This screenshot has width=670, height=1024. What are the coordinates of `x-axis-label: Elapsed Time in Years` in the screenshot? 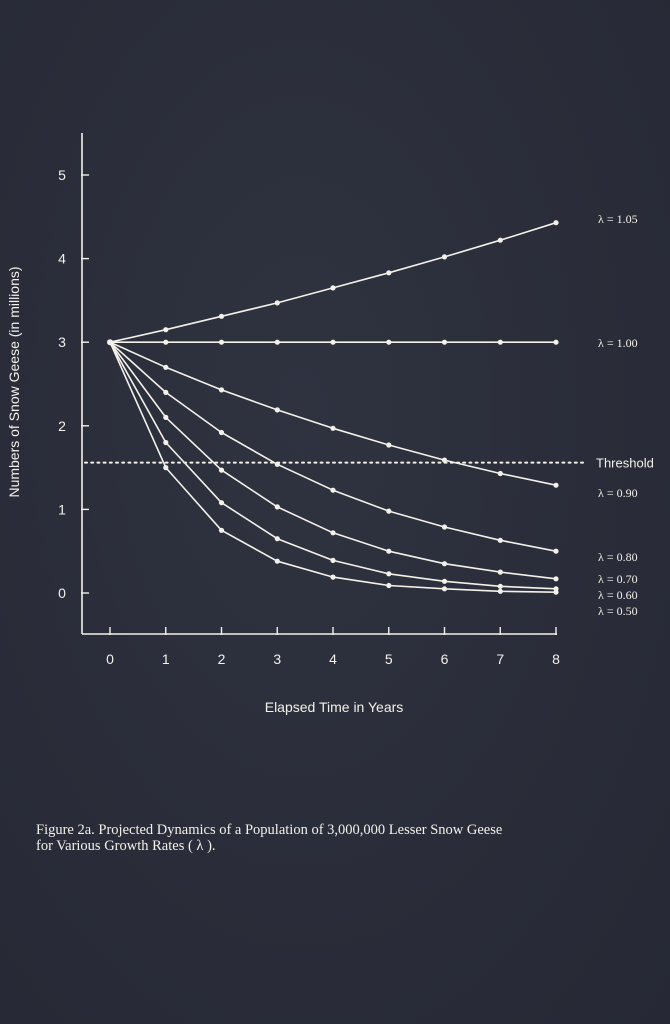 It's located at (334, 707).